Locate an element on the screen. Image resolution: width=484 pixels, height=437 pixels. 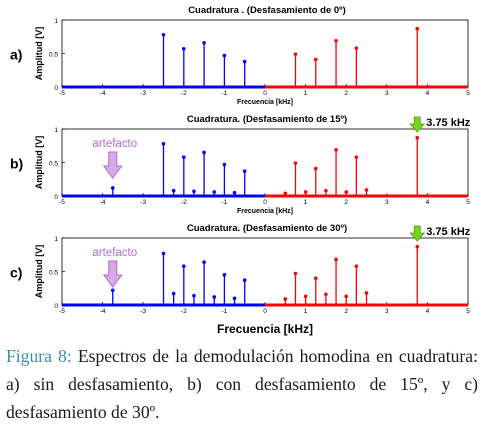
panel-label: a) is located at coordinates (16, 55).